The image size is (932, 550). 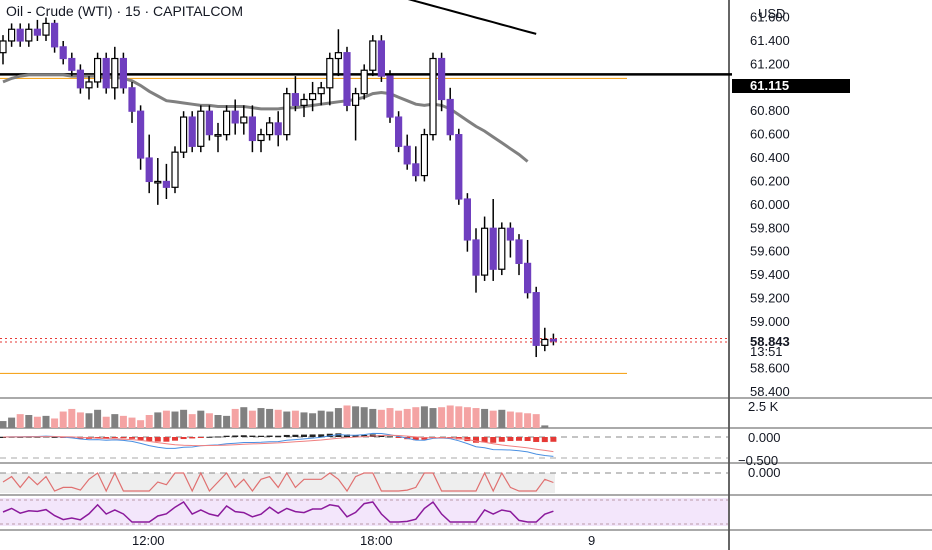 I want to click on rsi-line, so click(x=278, y=511).